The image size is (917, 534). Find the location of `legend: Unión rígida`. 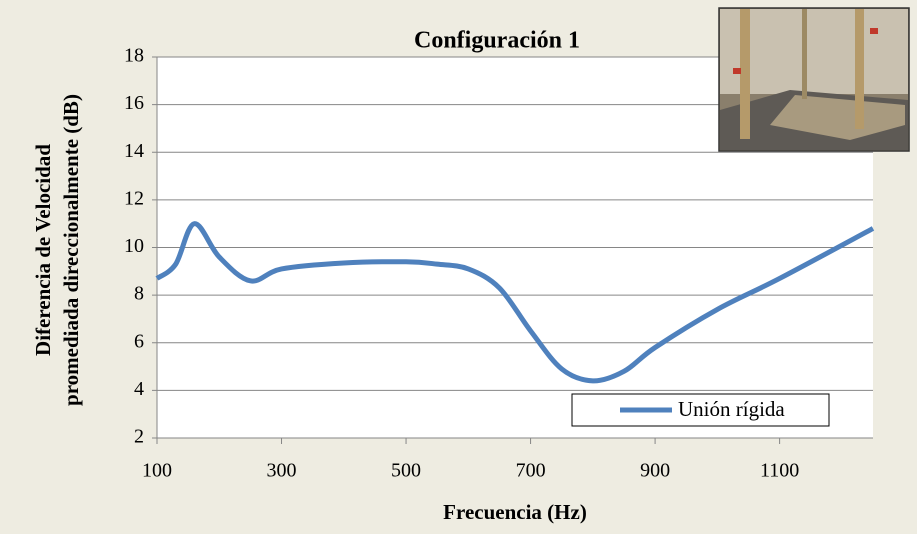

legend: Unión rígida is located at coordinates (700, 410).